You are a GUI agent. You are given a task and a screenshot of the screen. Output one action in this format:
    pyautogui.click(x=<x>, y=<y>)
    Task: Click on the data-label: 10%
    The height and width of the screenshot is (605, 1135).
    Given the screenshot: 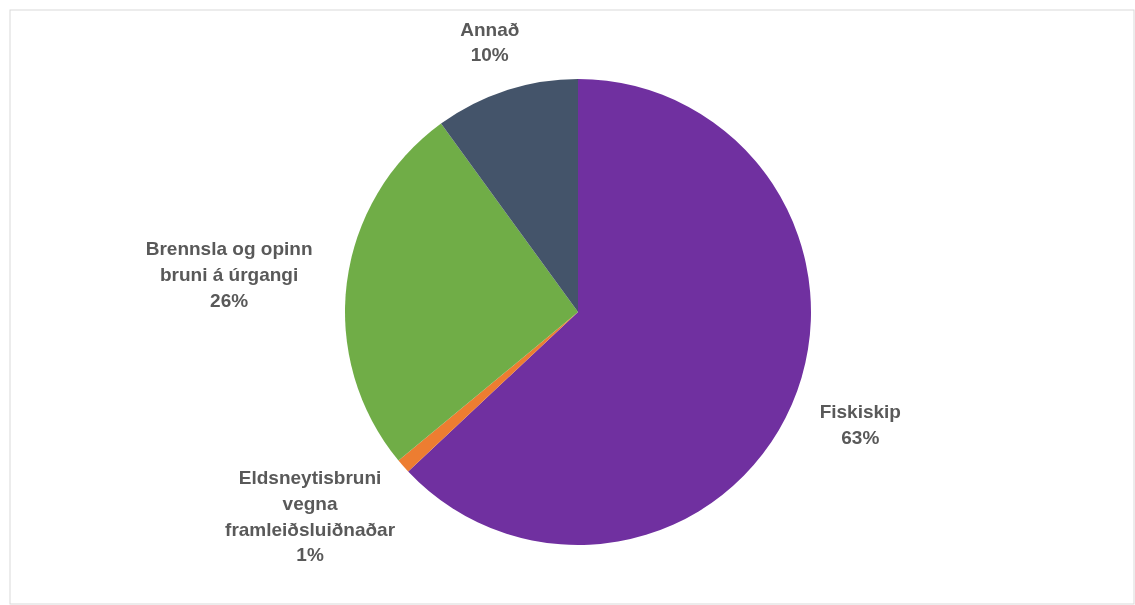 What is the action you would take?
    pyautogui.click(x=489, y=55)
    